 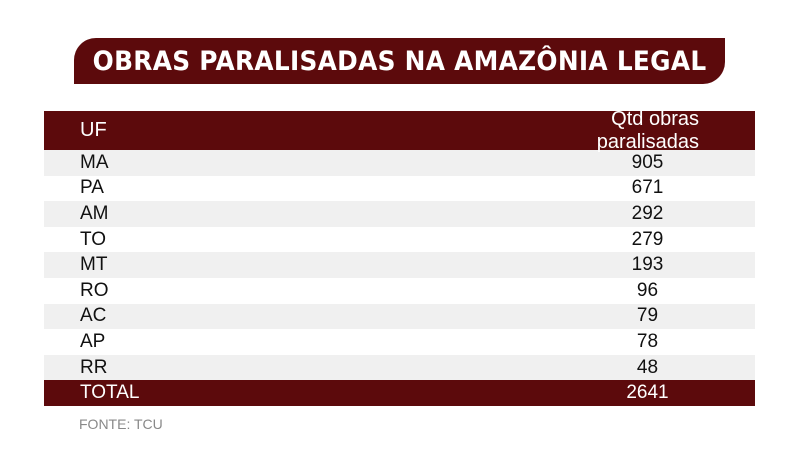 What do you see at coordinates (94, 213) in the screenshot?
I see `cell-uf: AM` at bounding box center [94, 213].